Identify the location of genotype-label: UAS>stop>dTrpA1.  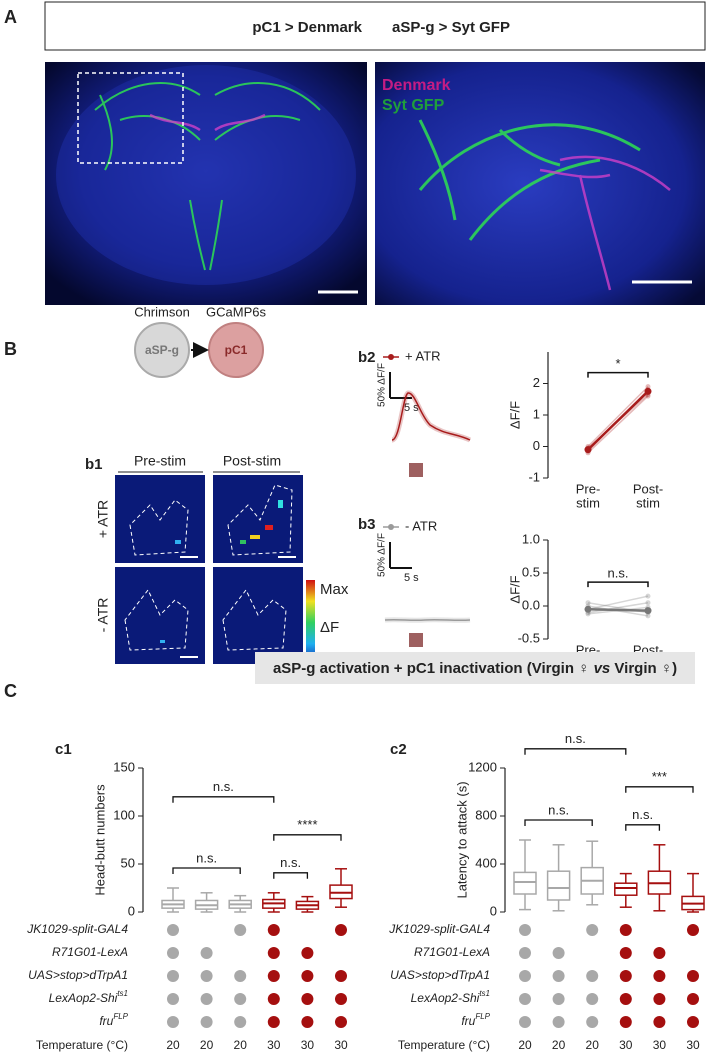
(440, 975).